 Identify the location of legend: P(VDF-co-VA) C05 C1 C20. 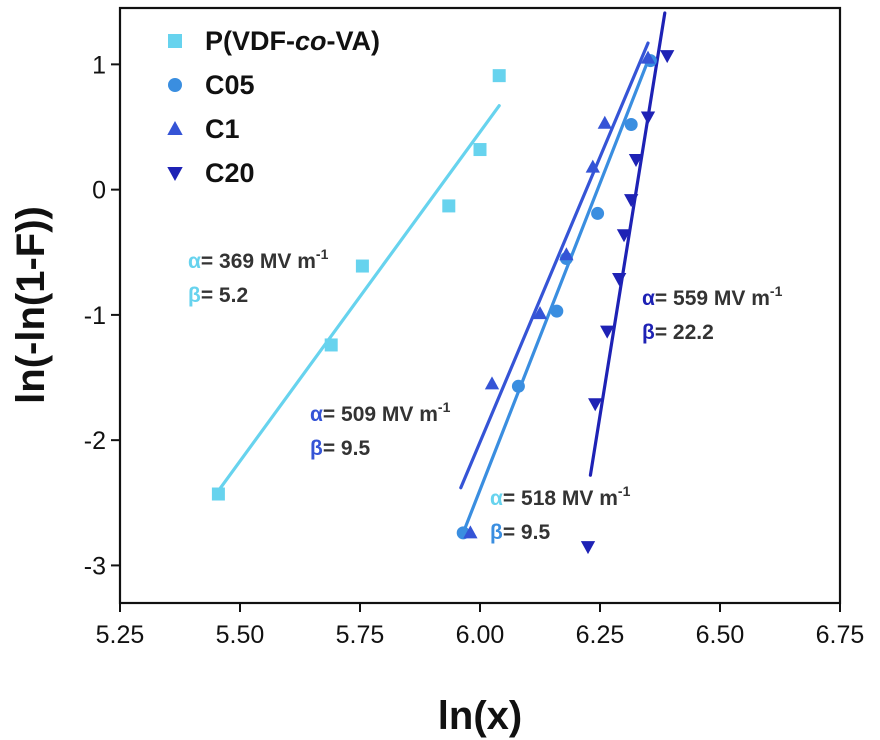
(273, 107).